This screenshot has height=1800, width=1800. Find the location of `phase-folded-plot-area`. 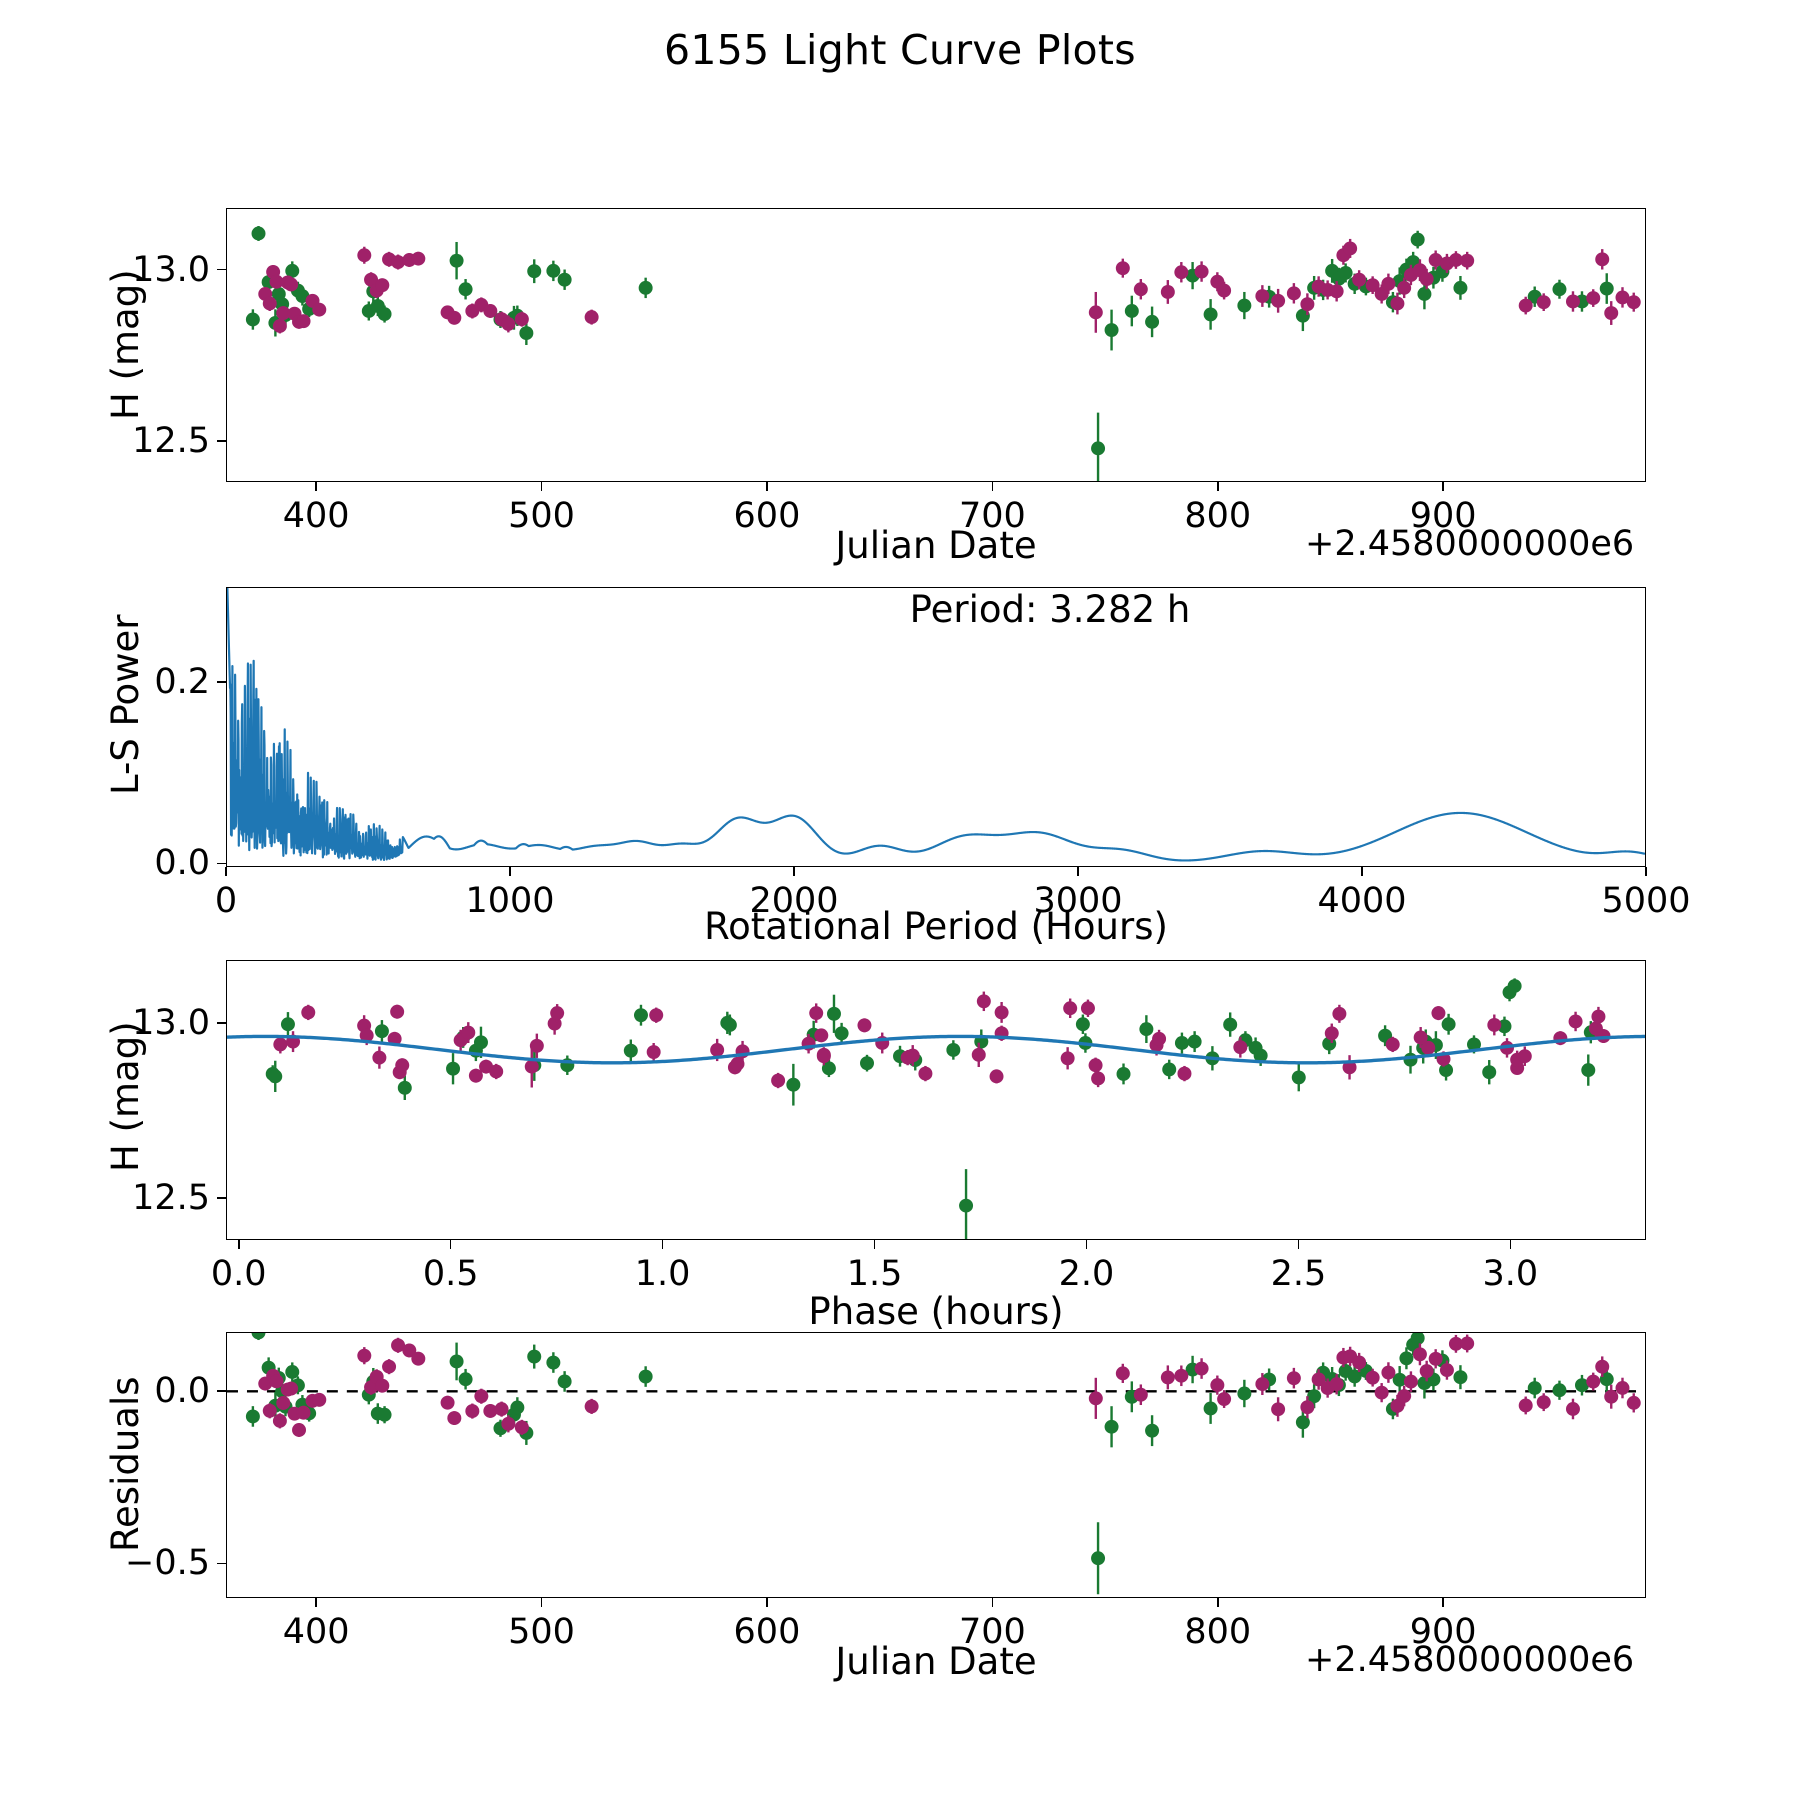

phase-folded-plot-area is located at coordinates (936, 1108).